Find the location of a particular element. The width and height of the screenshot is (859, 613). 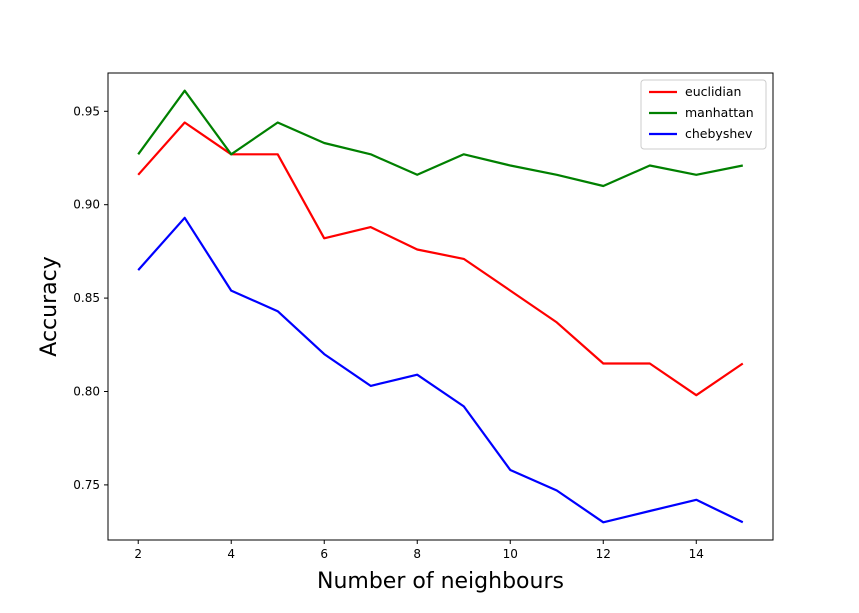

y-tick-label: 0.95 is located at coordinates (86, 111).